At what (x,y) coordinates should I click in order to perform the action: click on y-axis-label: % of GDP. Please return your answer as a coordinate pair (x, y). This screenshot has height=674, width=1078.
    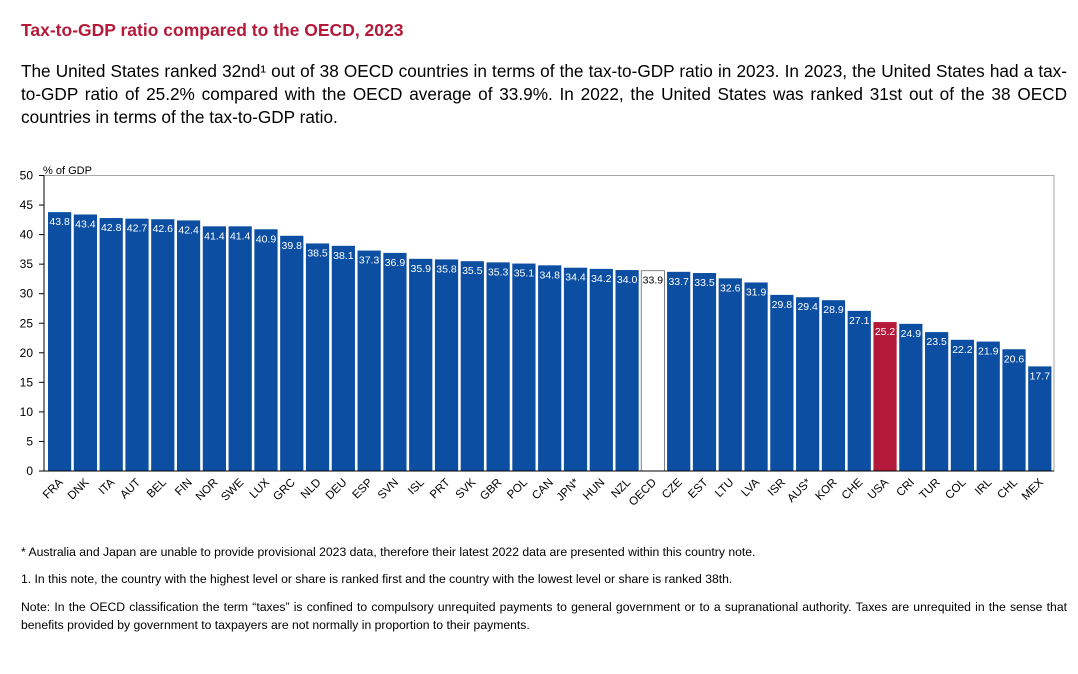
    Looking at the image, I should click on (67, 171).